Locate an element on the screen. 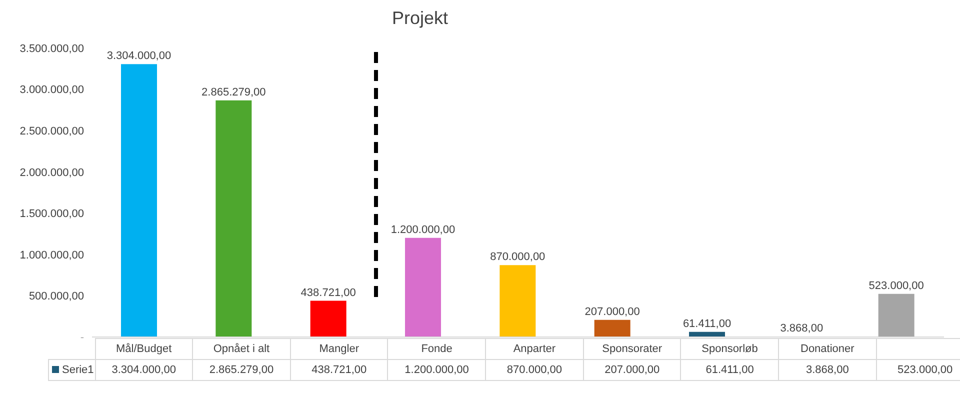  x-tick-label: Anparter is located at coordinates (535, 349).